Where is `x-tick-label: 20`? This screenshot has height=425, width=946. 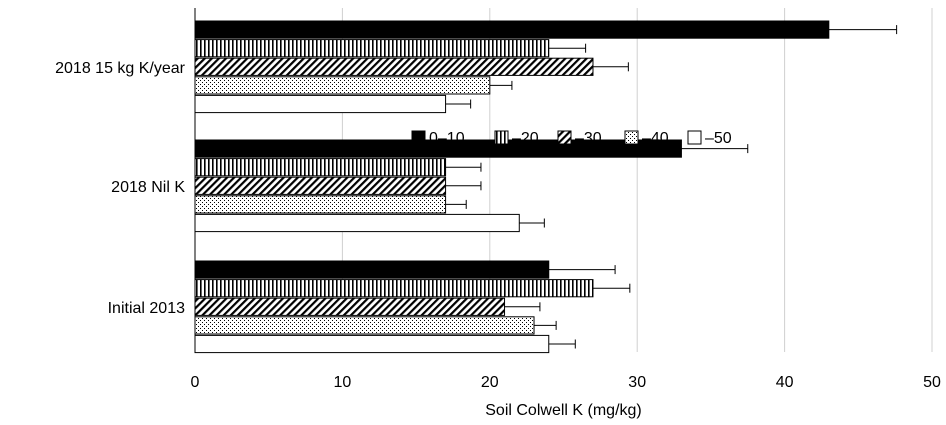
x-tick-label: 20 is located at coordinates (490, 382).